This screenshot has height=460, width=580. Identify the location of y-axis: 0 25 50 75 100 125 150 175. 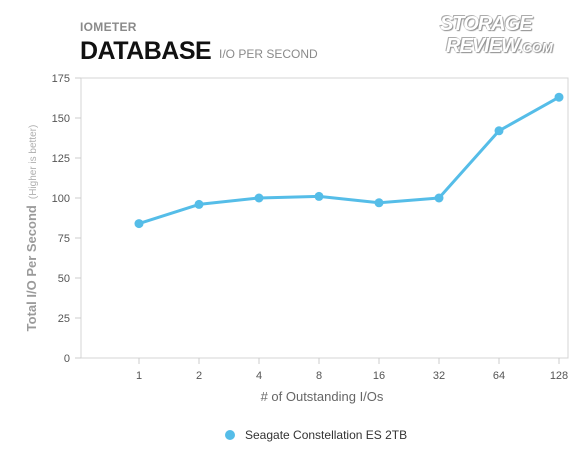
(66, 219).